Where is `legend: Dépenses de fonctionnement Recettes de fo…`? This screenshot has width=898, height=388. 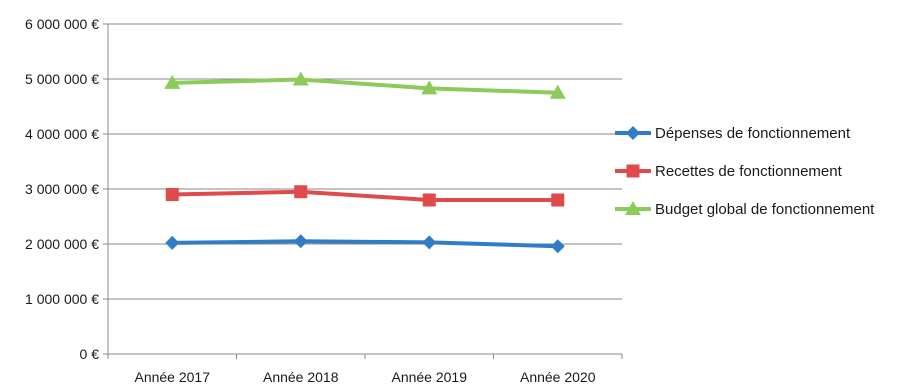 legend: Dépenses de fonctionnement Recettes de fo… is located at coordinates (745, 171).